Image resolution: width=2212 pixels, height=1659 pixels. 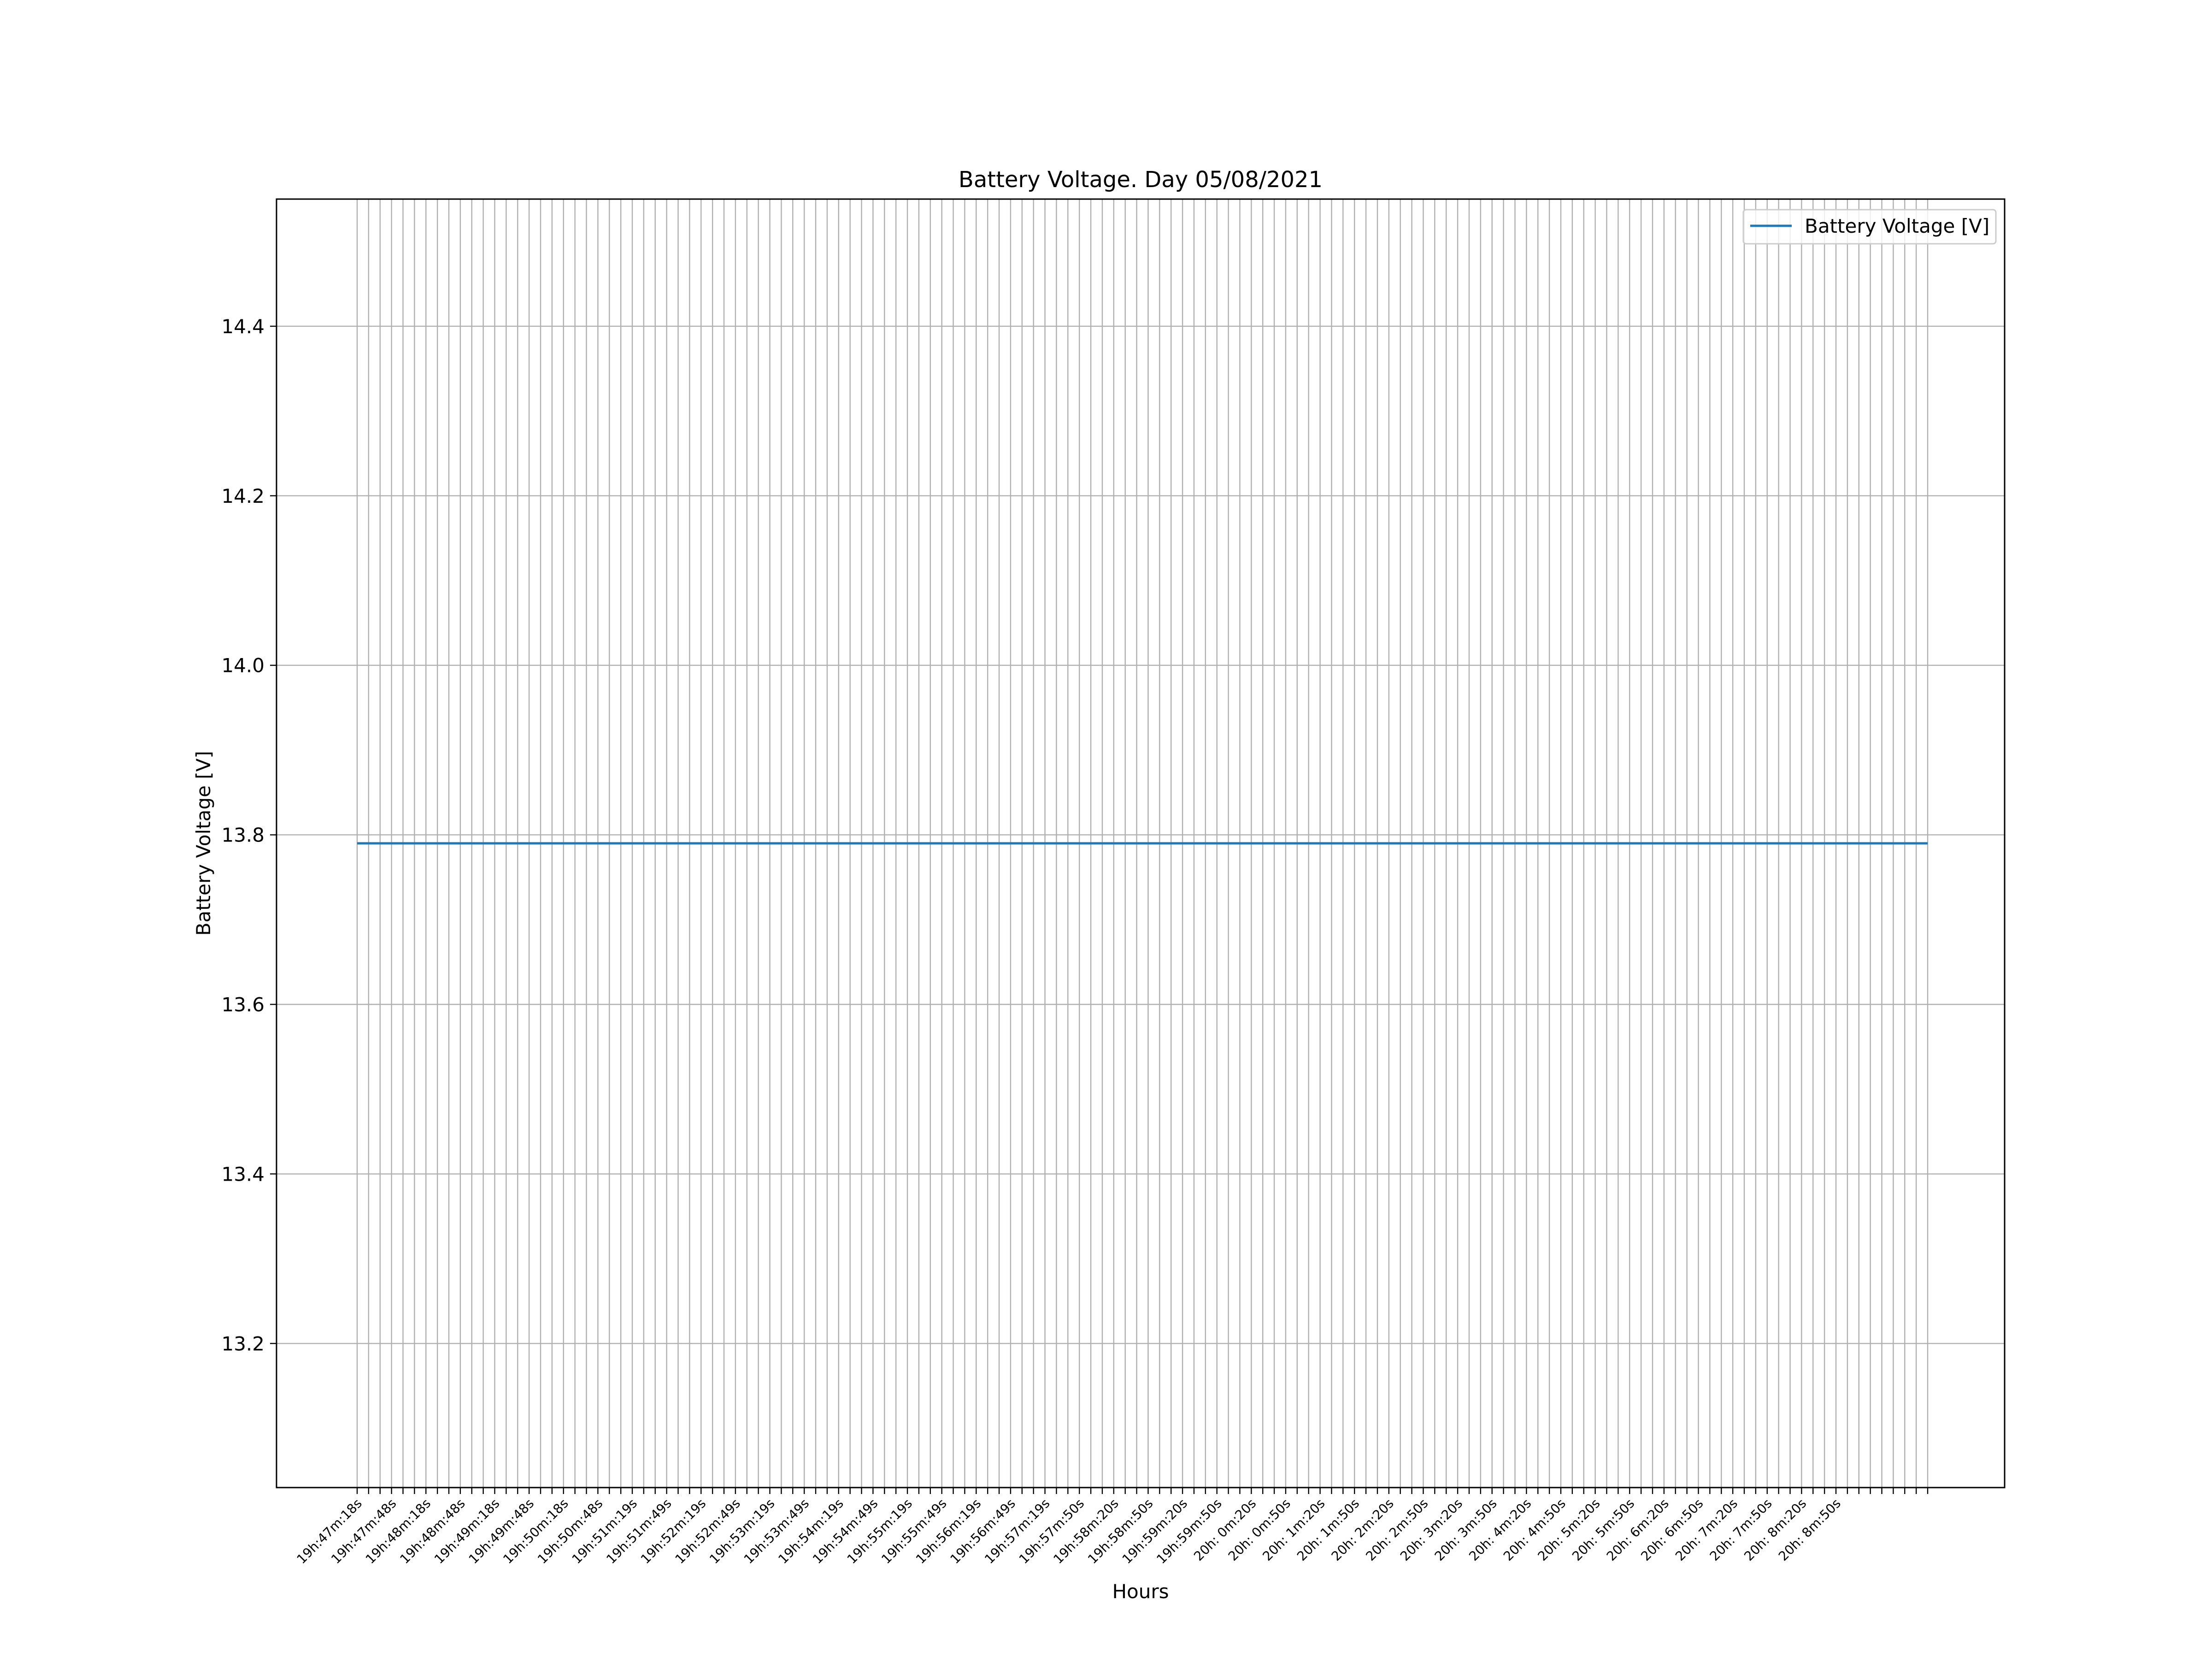 What do you see at coordinates (203, 843) in the screenshot?
I see `y-axis-label: Battery Voltage [V]` at bounding box center [203, 843].